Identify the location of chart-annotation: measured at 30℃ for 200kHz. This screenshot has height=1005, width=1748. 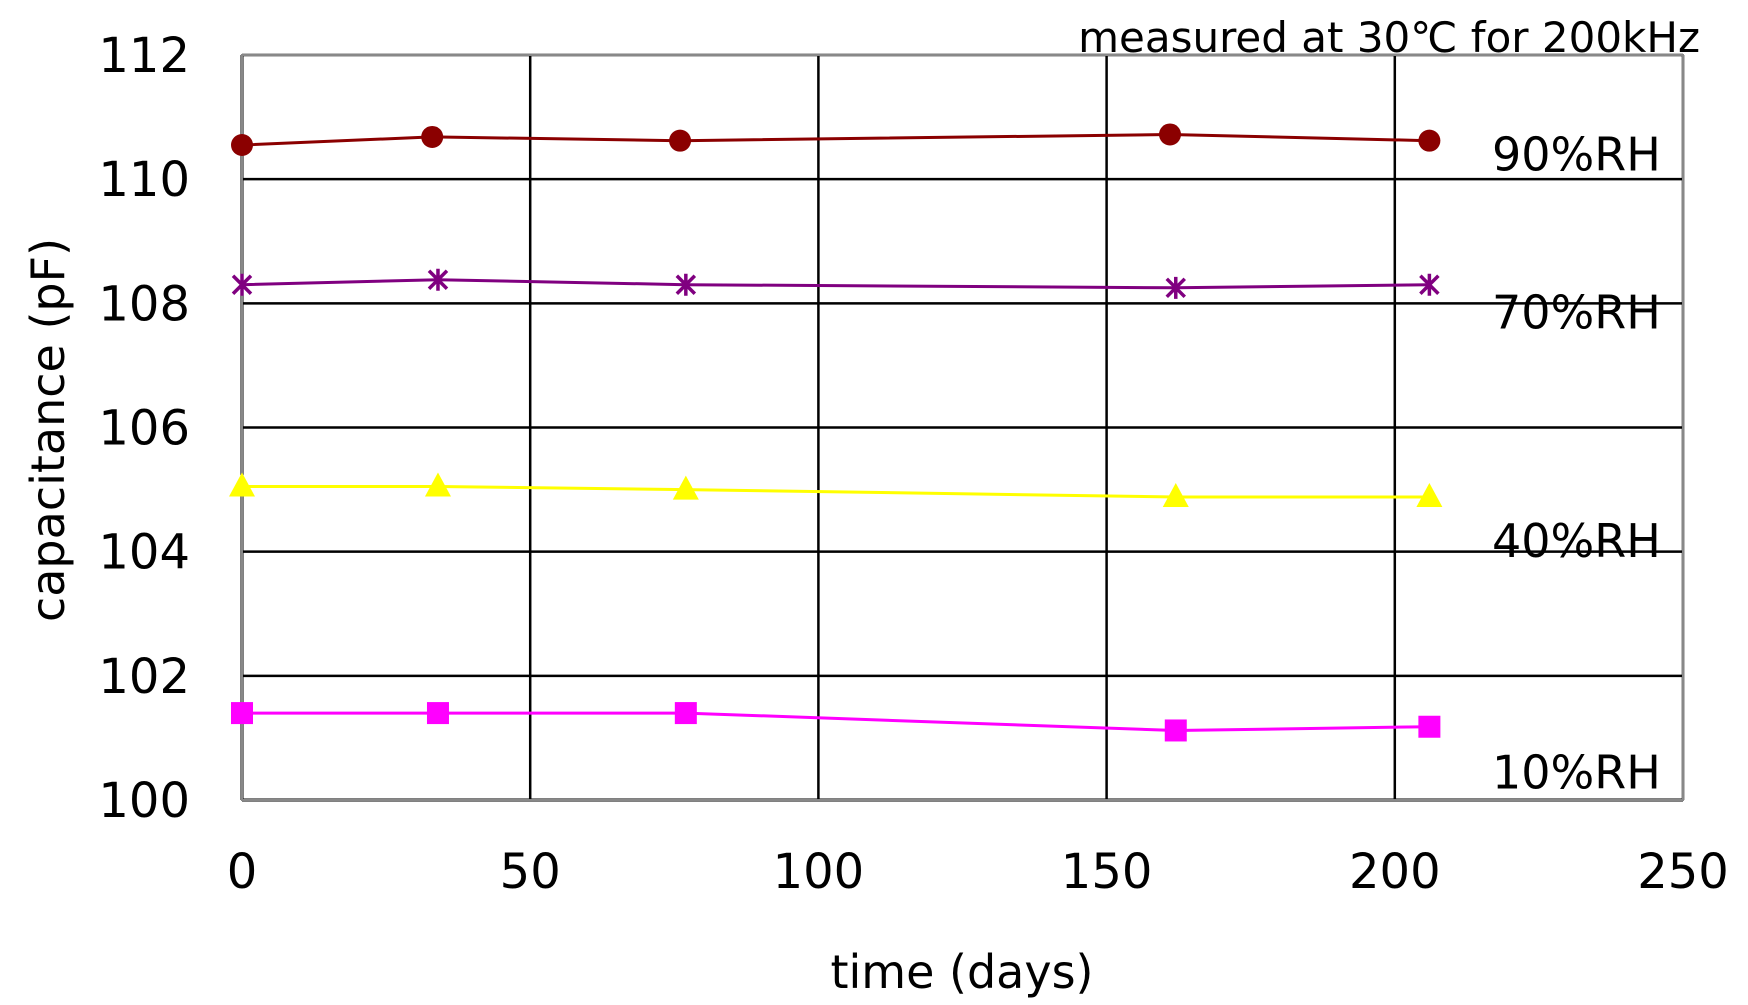
(1389, 37).